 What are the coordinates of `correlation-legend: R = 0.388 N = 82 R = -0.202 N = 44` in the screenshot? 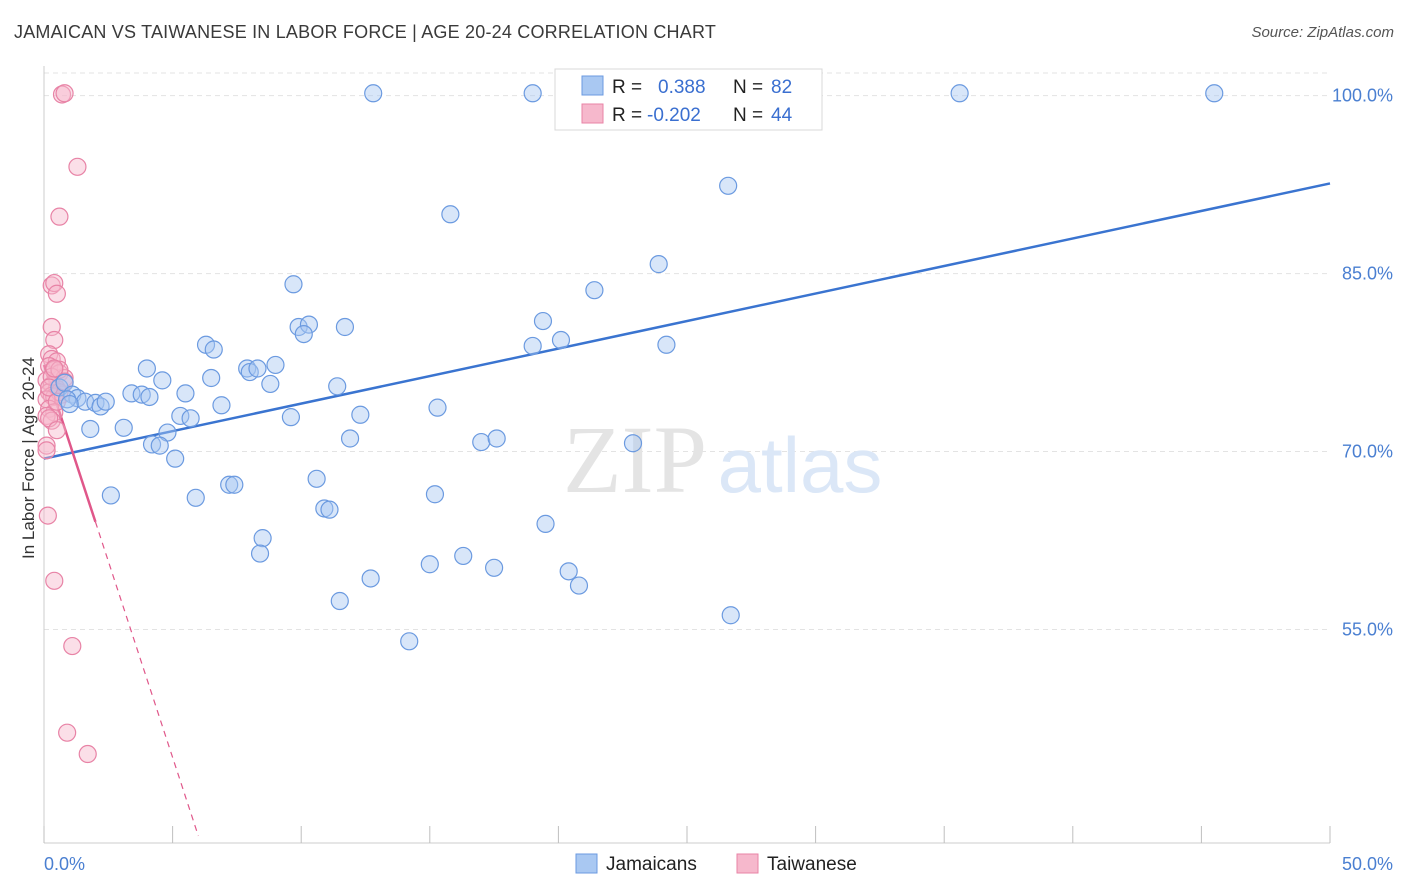 It's located at (688, 99).